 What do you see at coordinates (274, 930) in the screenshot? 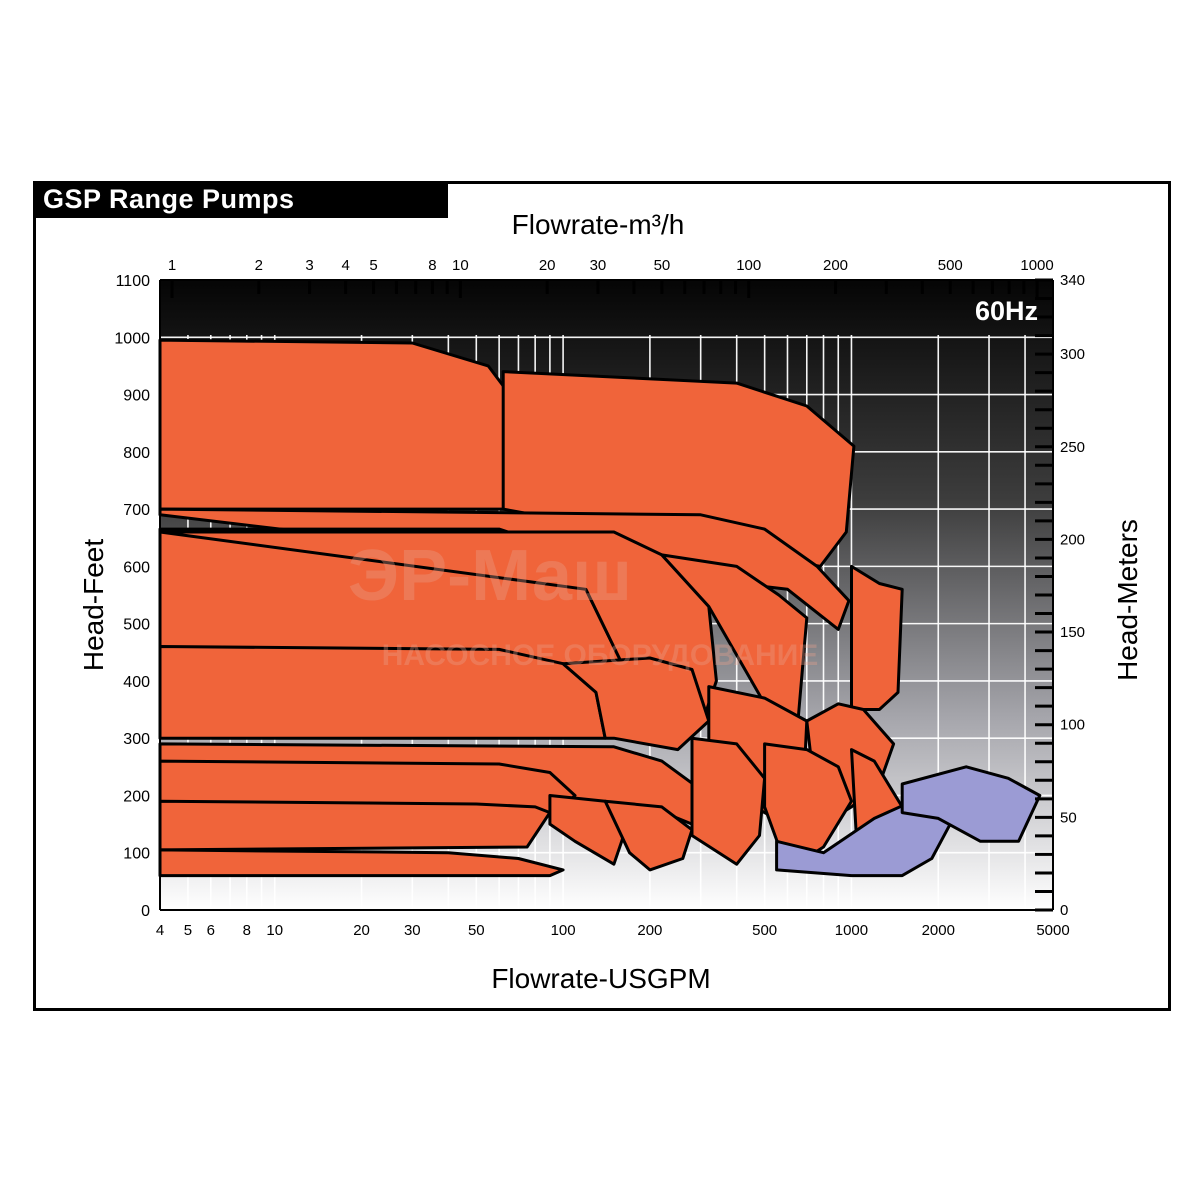
I see `x-tick-label: 10` at bounding box center [274, 930].